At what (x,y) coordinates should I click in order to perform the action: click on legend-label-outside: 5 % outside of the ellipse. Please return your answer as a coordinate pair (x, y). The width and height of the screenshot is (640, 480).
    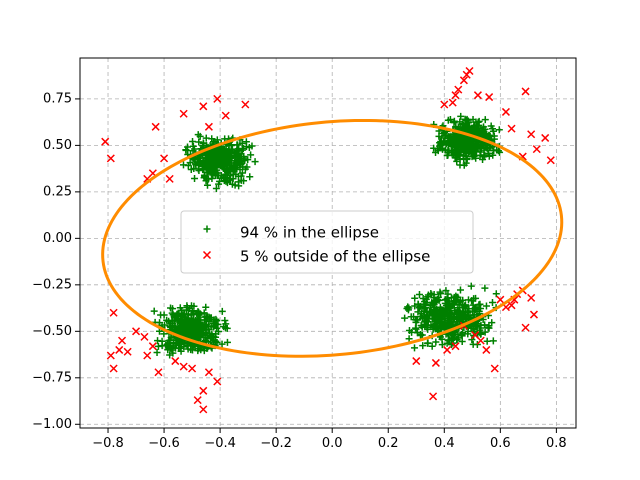
    Looking at the image, I should click on (335, 257).